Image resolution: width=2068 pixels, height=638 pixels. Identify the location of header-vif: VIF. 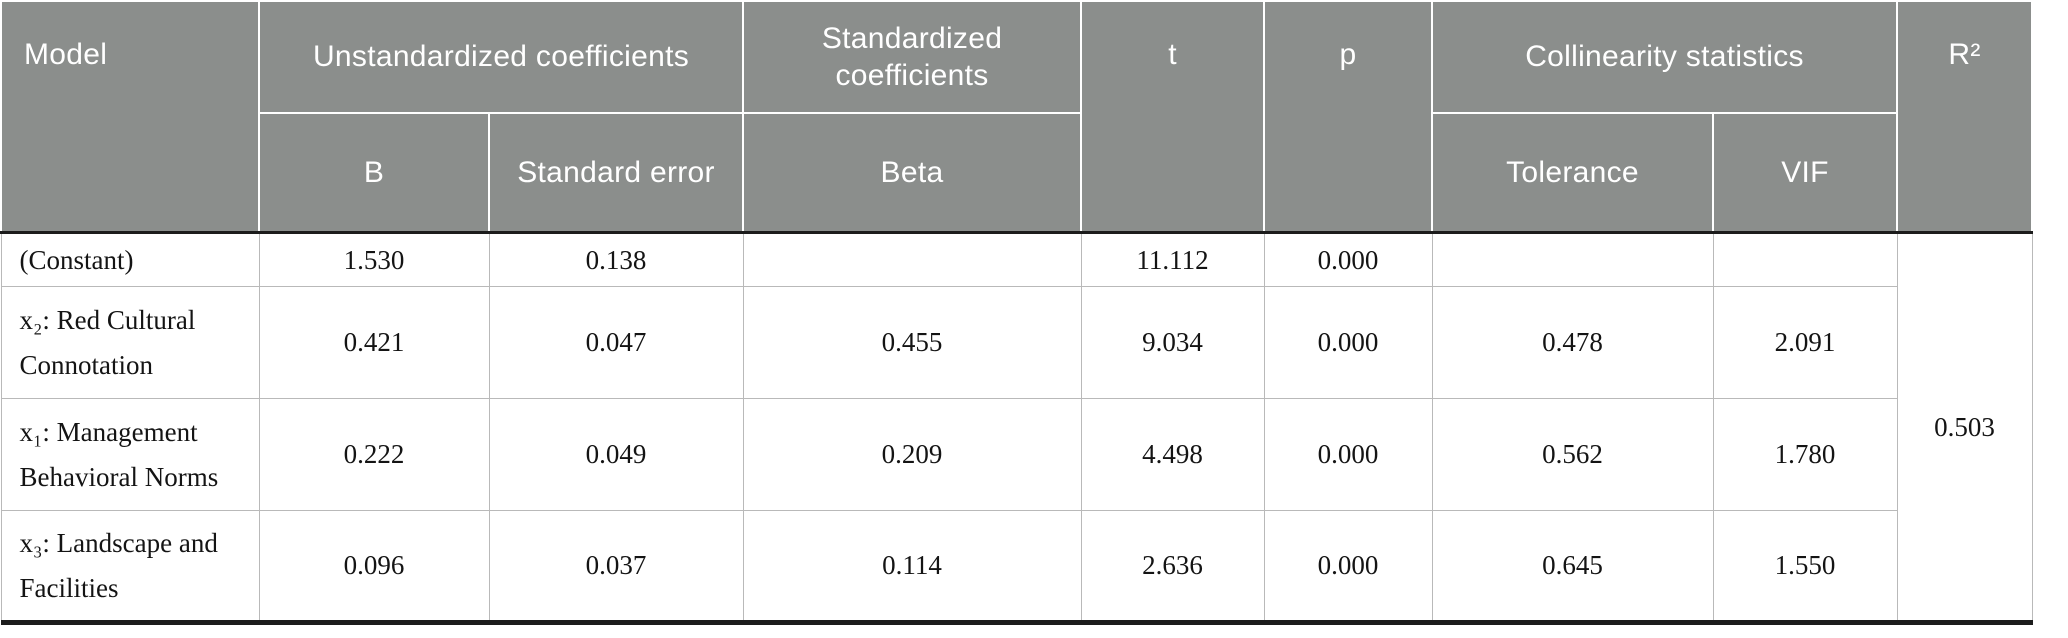
(1805, 172).